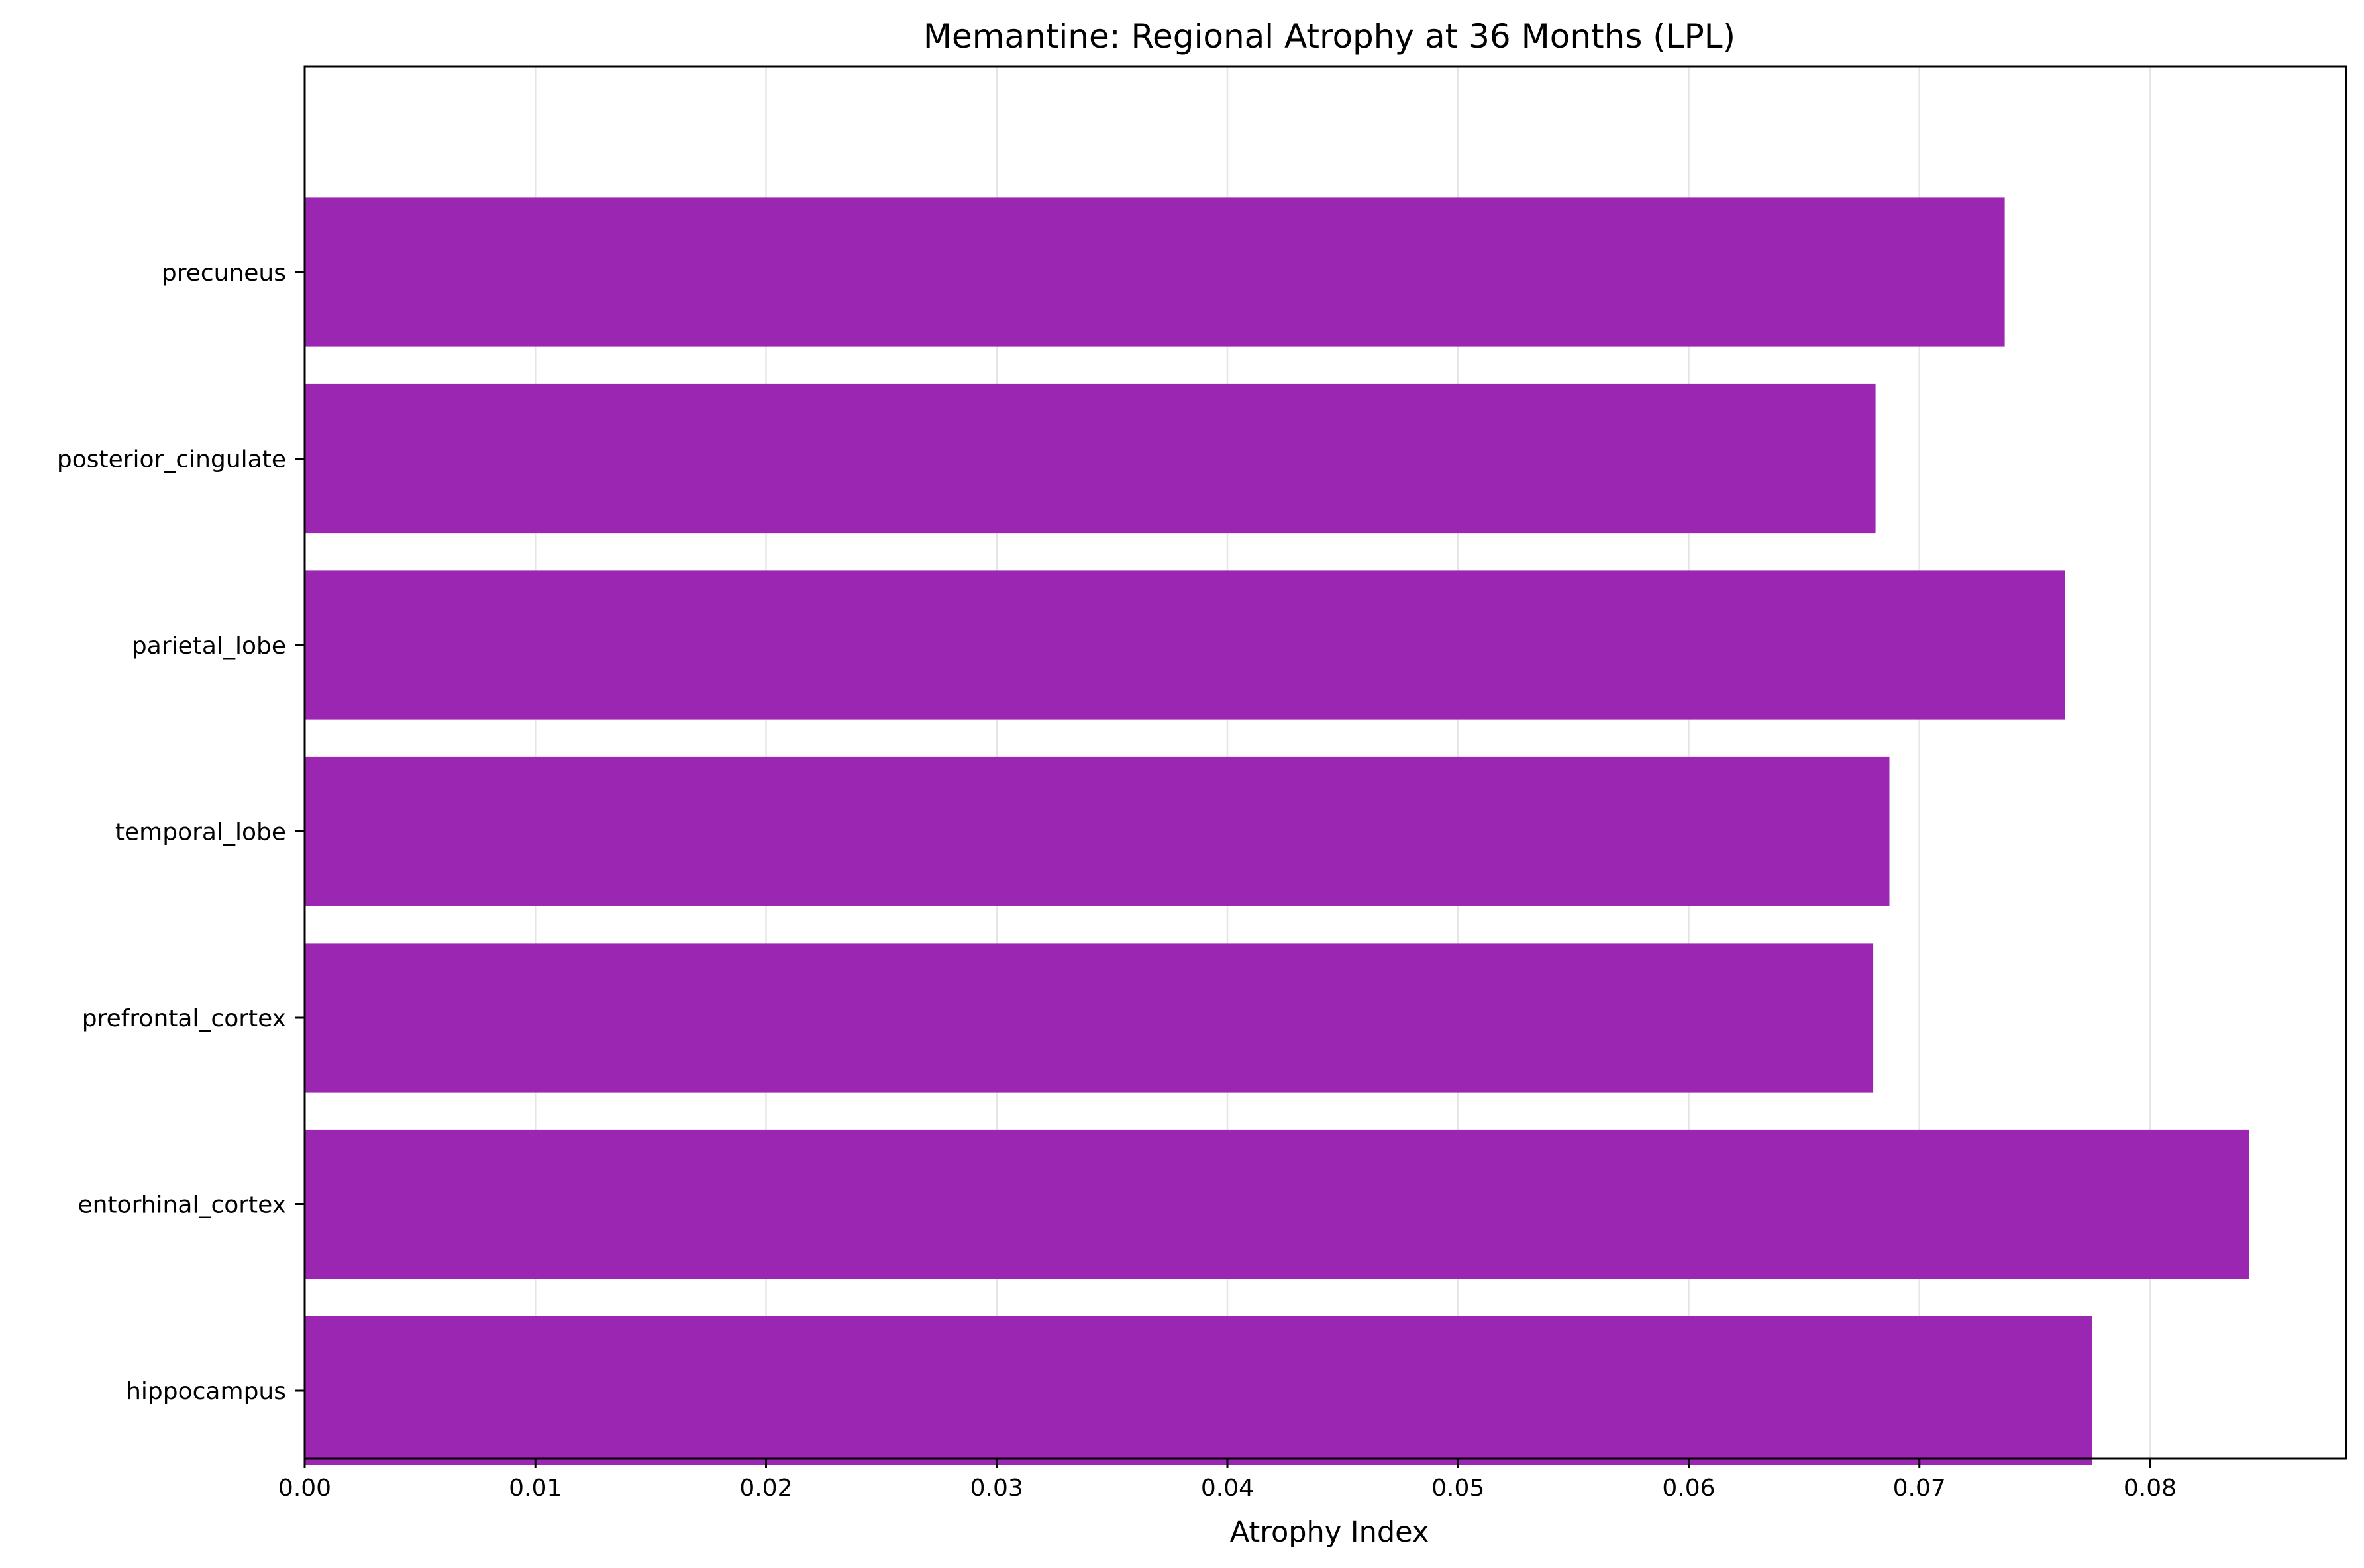  What do you see at coordinates (184, 1018) in the screenshot?
I see `y-tick-label-prefrontal_cortex: prefrontal_cortex` at bounding box center [184, 1018].